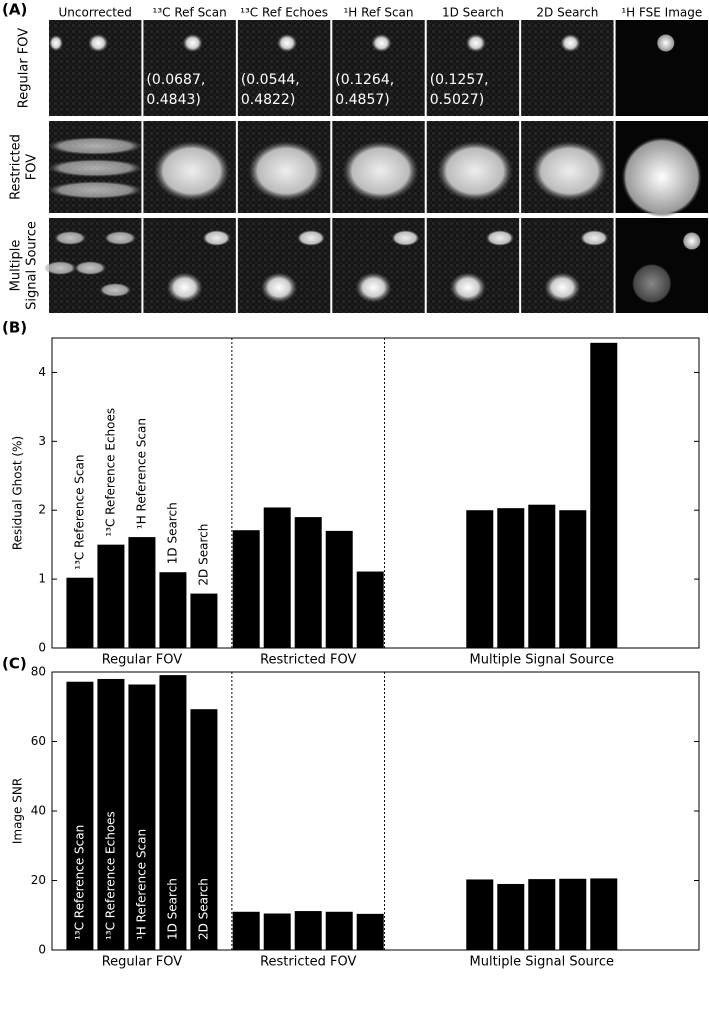 The width and height of the screenshot is (709, 1027). Describe the element at coordinates (38, 811) in the screenshot. I see `y-tick-label: 40` at that location.